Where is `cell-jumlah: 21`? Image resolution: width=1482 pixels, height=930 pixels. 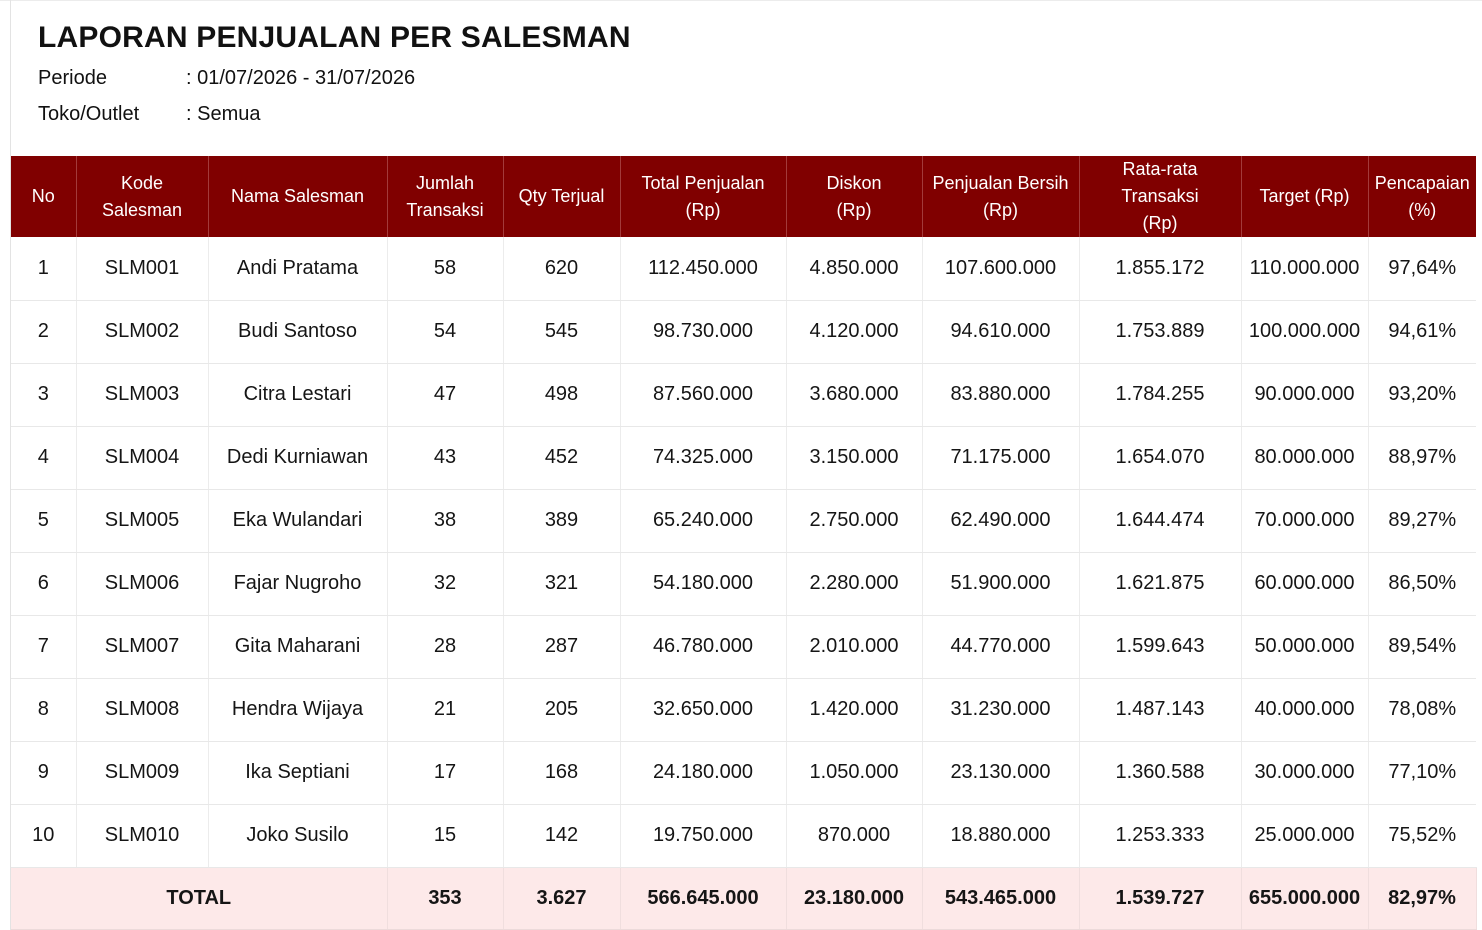 cell-jumlah: 21 is located at coordinates (445, 710).